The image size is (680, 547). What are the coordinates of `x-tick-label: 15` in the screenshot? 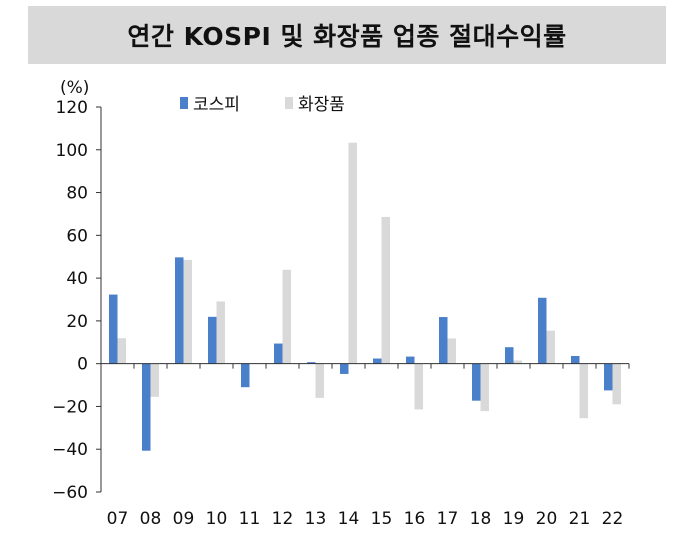 It's located at (382, 519).